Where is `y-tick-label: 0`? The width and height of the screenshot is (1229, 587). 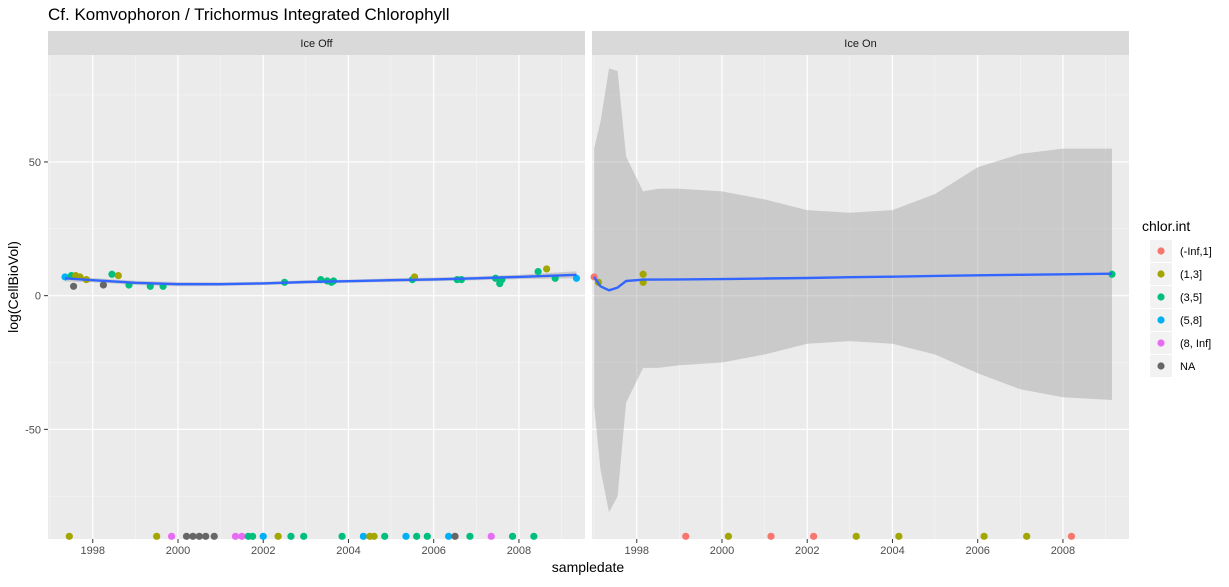
y-tick-label: 0 is located at coordinates (38, 297).